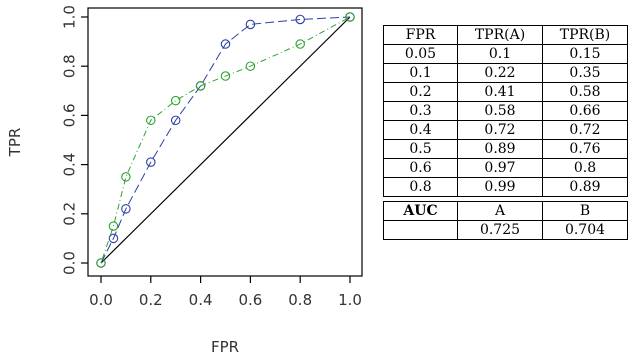  I want to click on table-cell: 0.97, so click(500, 168).